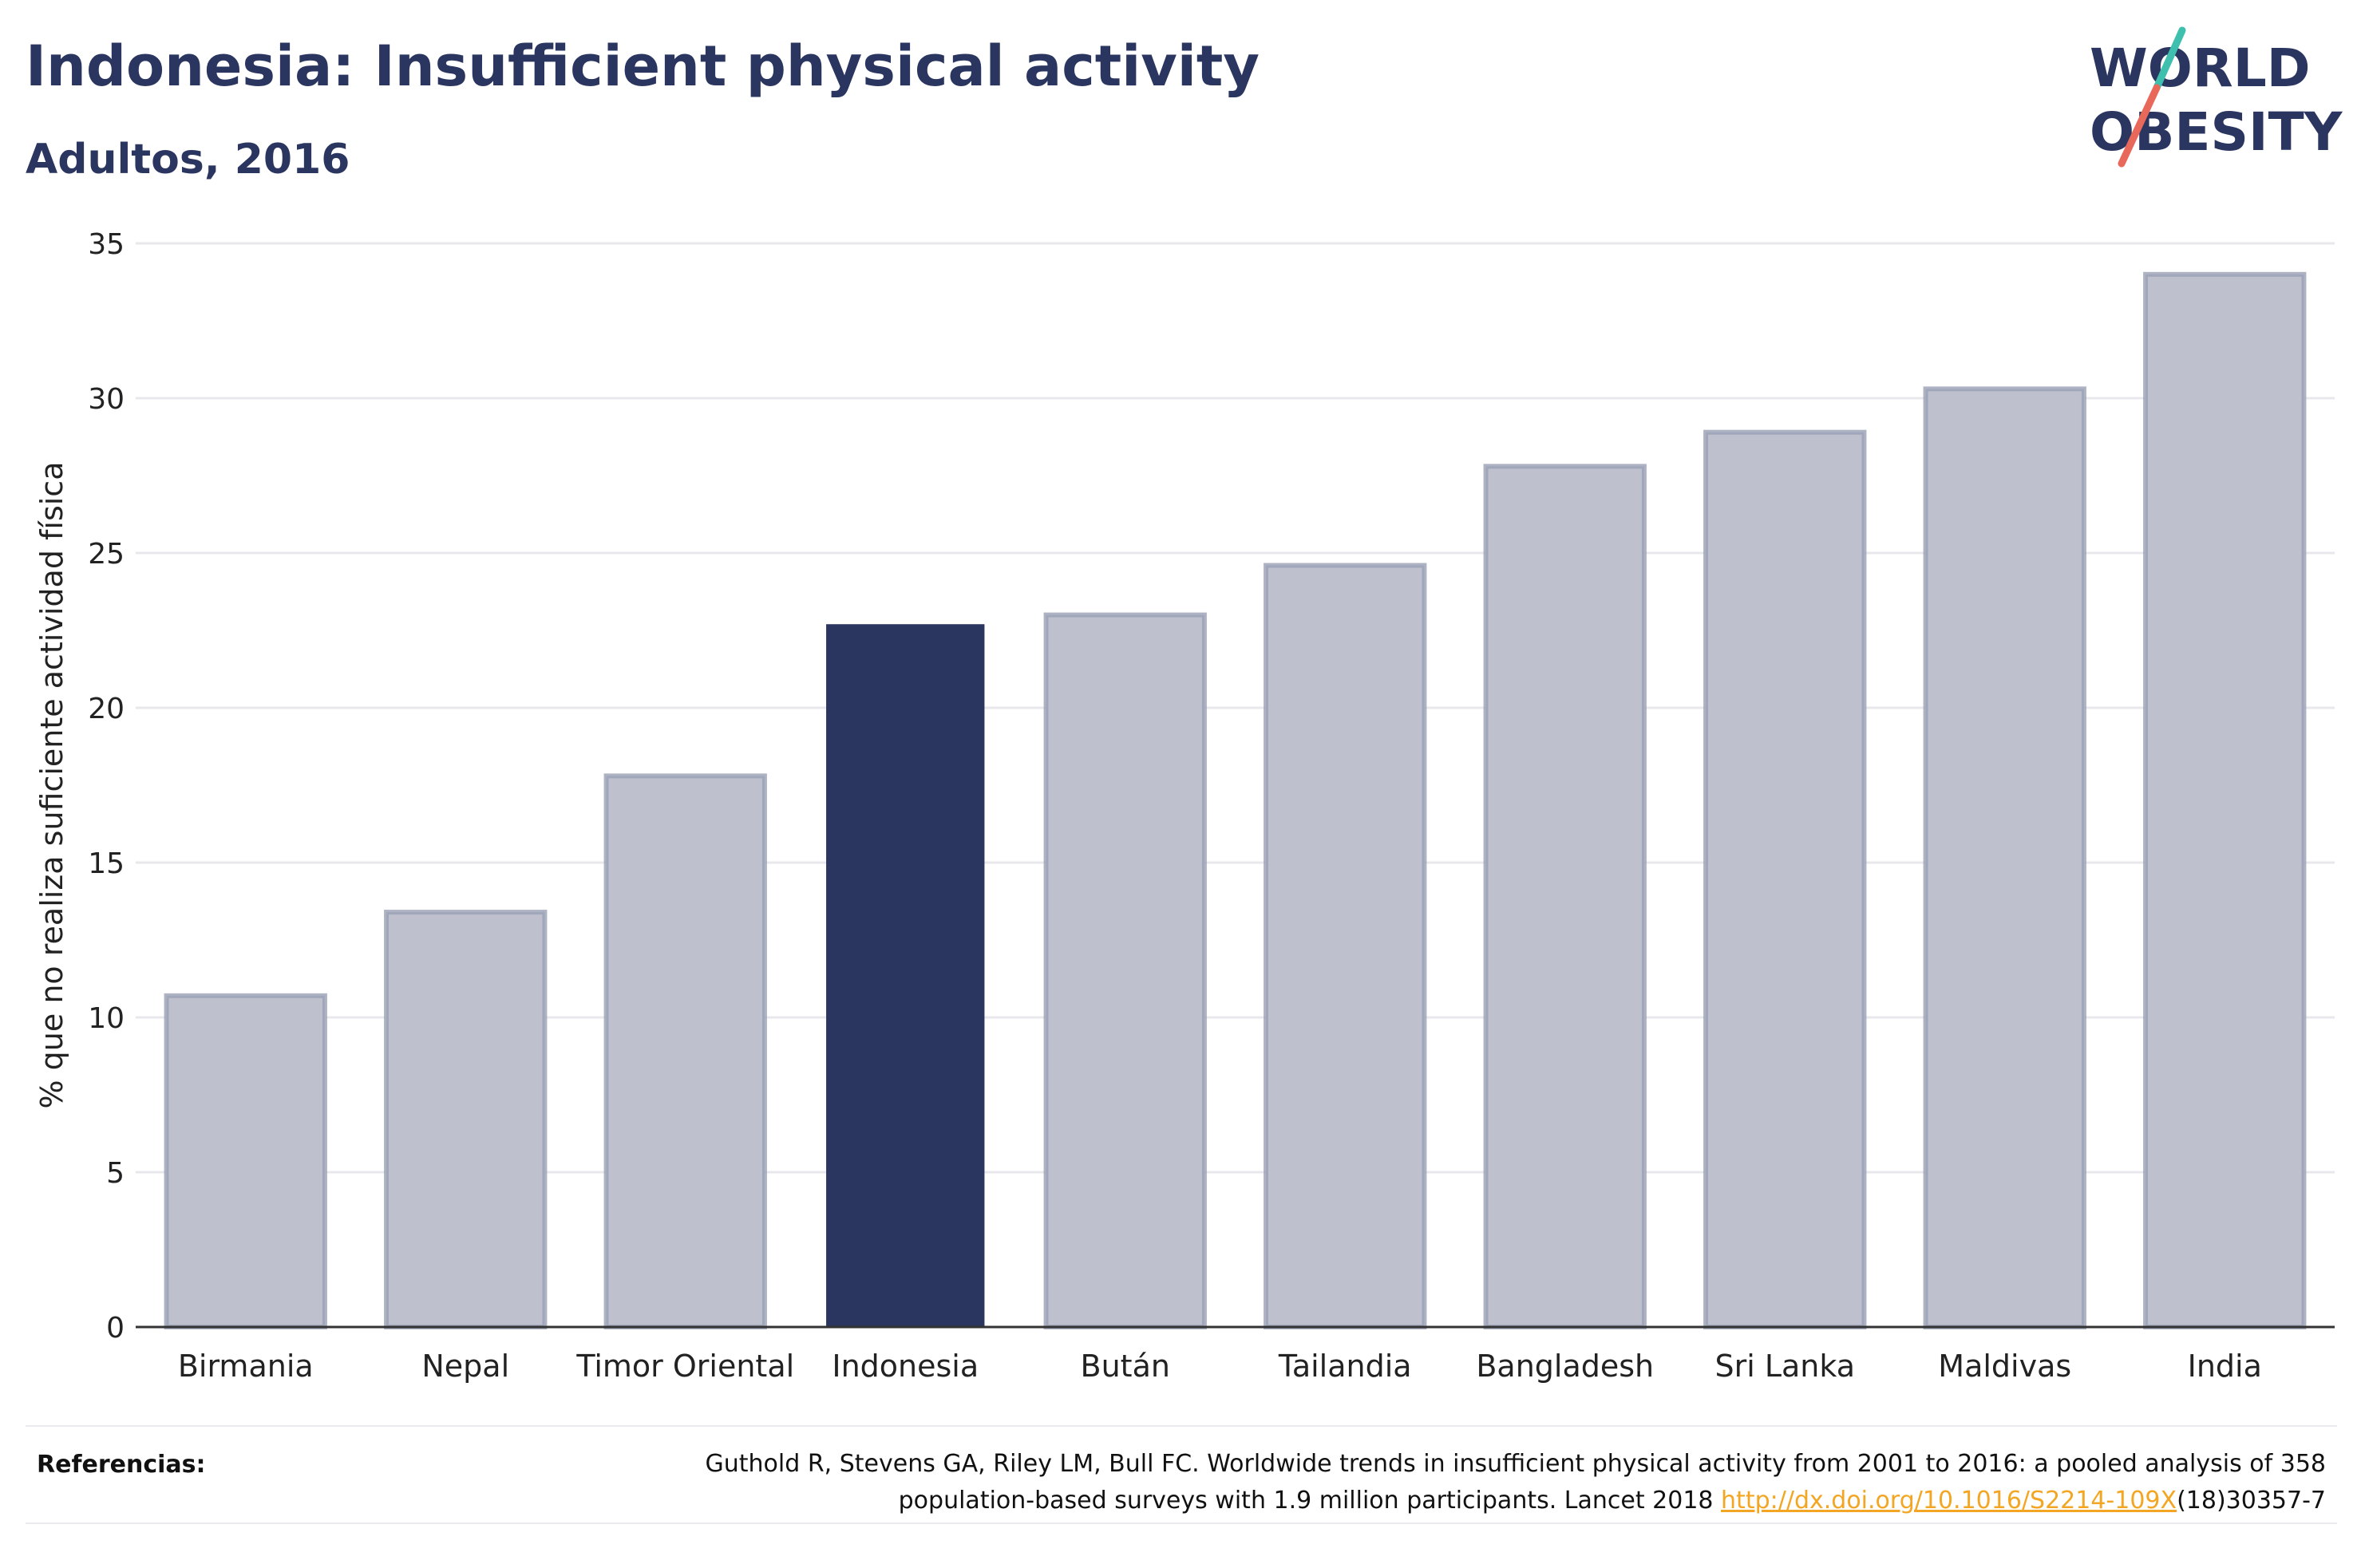 The image size is (2361, 1568). I want to click on x-tick-label: Birmania, so click(246, 1366).